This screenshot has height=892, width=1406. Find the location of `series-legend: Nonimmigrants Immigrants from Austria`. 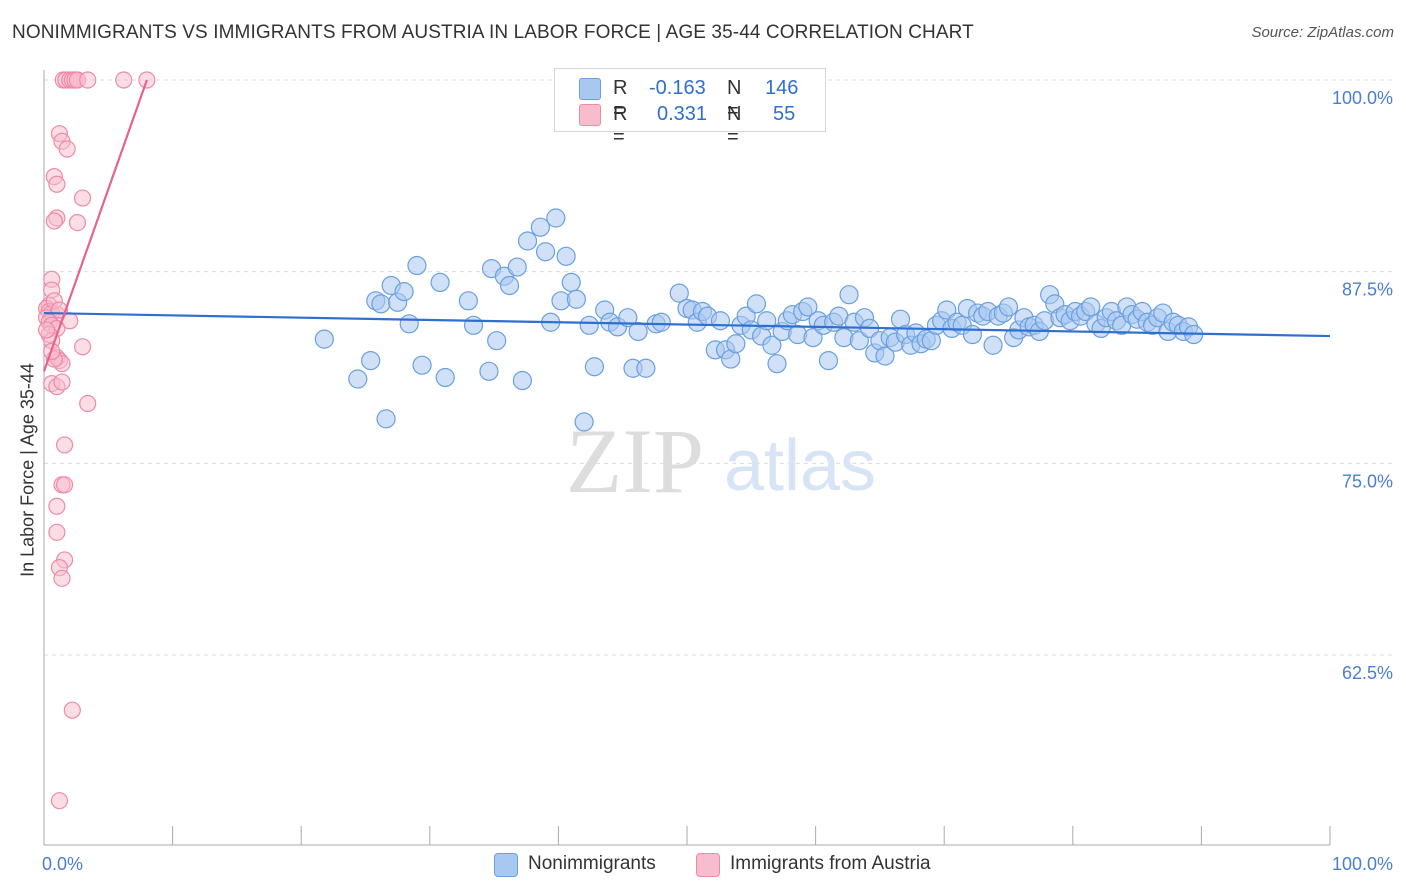

series-legend: Nonimmigrants Immigrants from Austria is located at coordinates (703, 865).